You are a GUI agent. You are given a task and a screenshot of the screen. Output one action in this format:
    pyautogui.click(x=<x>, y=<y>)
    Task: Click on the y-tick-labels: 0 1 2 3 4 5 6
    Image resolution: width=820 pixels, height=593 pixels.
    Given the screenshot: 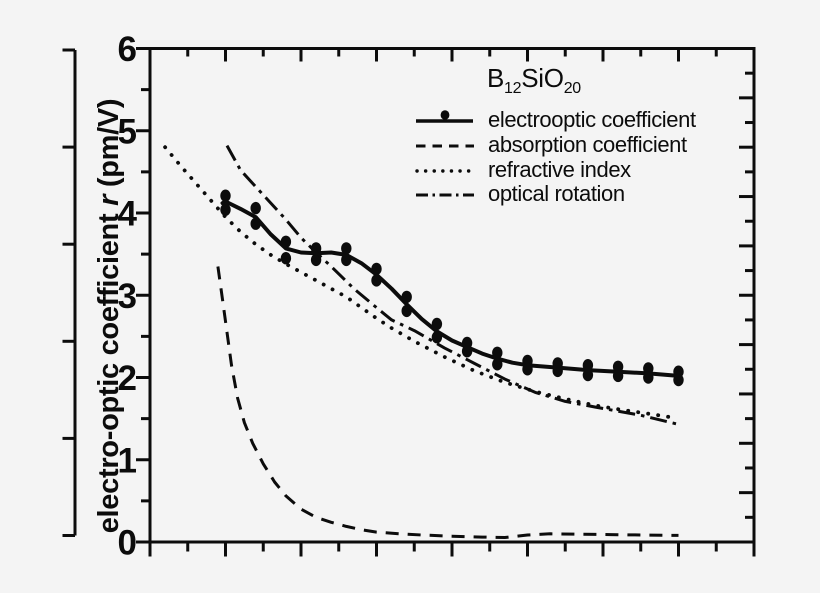 What is the action you would take?
    pyautogui.click(x=128, y=296)
    